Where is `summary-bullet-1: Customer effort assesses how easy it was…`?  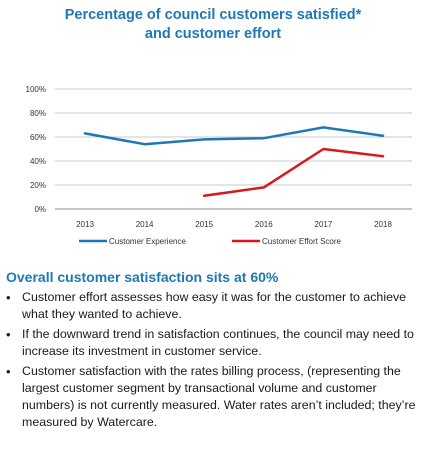 summary-bullet-1: Customer effort assesses how easy it was… is located at coordinates (212, 306).